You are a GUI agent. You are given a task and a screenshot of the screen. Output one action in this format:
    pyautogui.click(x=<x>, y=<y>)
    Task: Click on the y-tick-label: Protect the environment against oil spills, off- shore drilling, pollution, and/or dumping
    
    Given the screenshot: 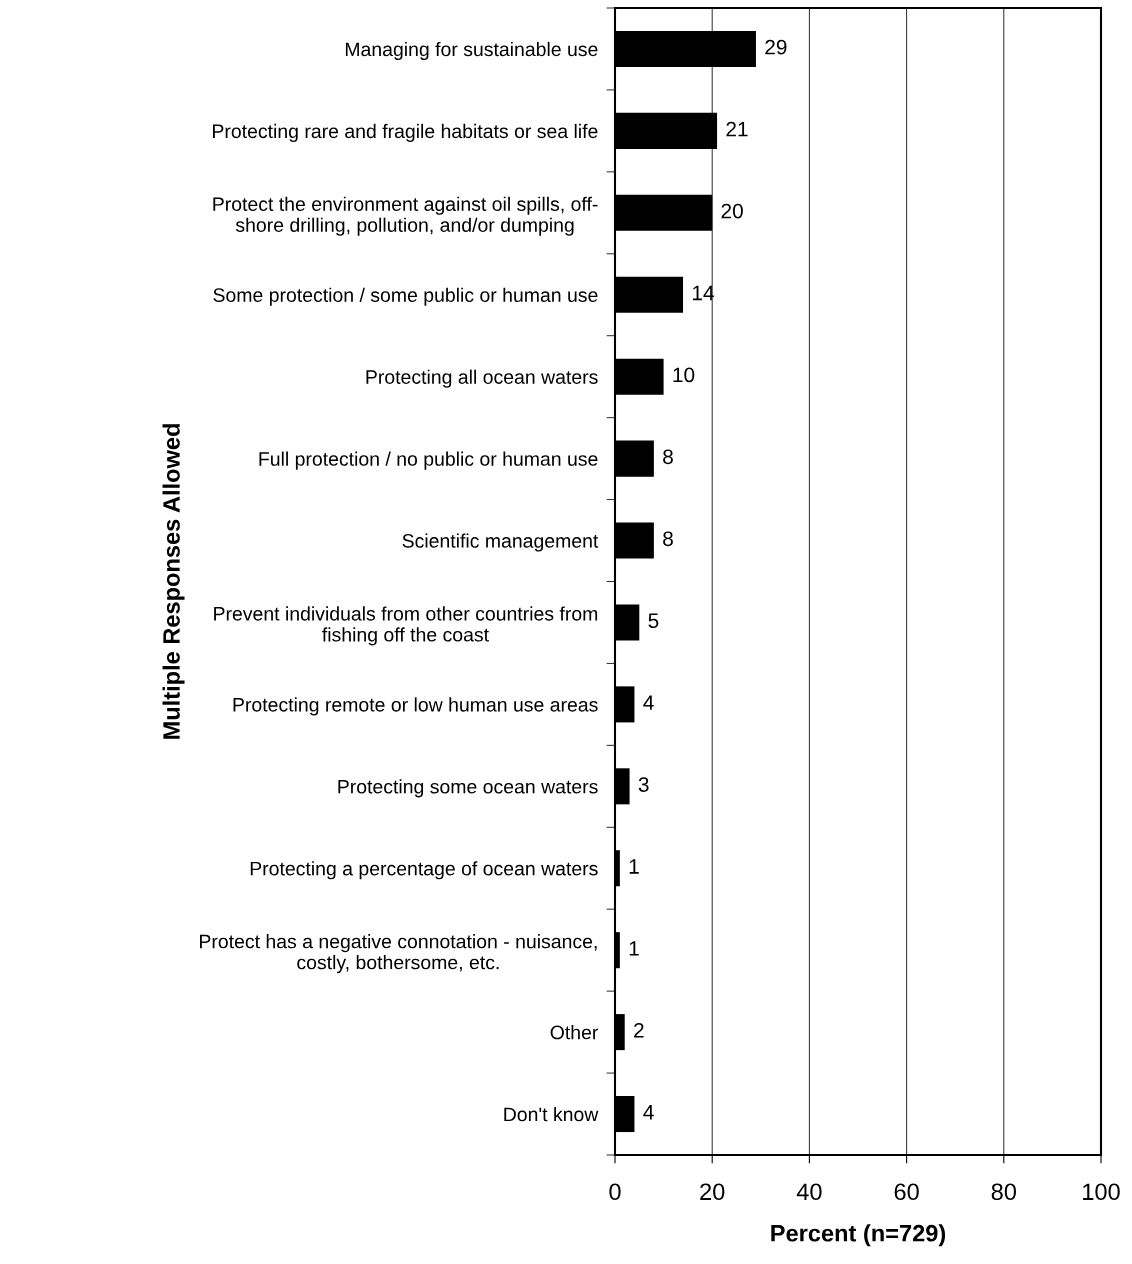 What is the action you would take?
    pyautogui.click(x=405, y=216)
    